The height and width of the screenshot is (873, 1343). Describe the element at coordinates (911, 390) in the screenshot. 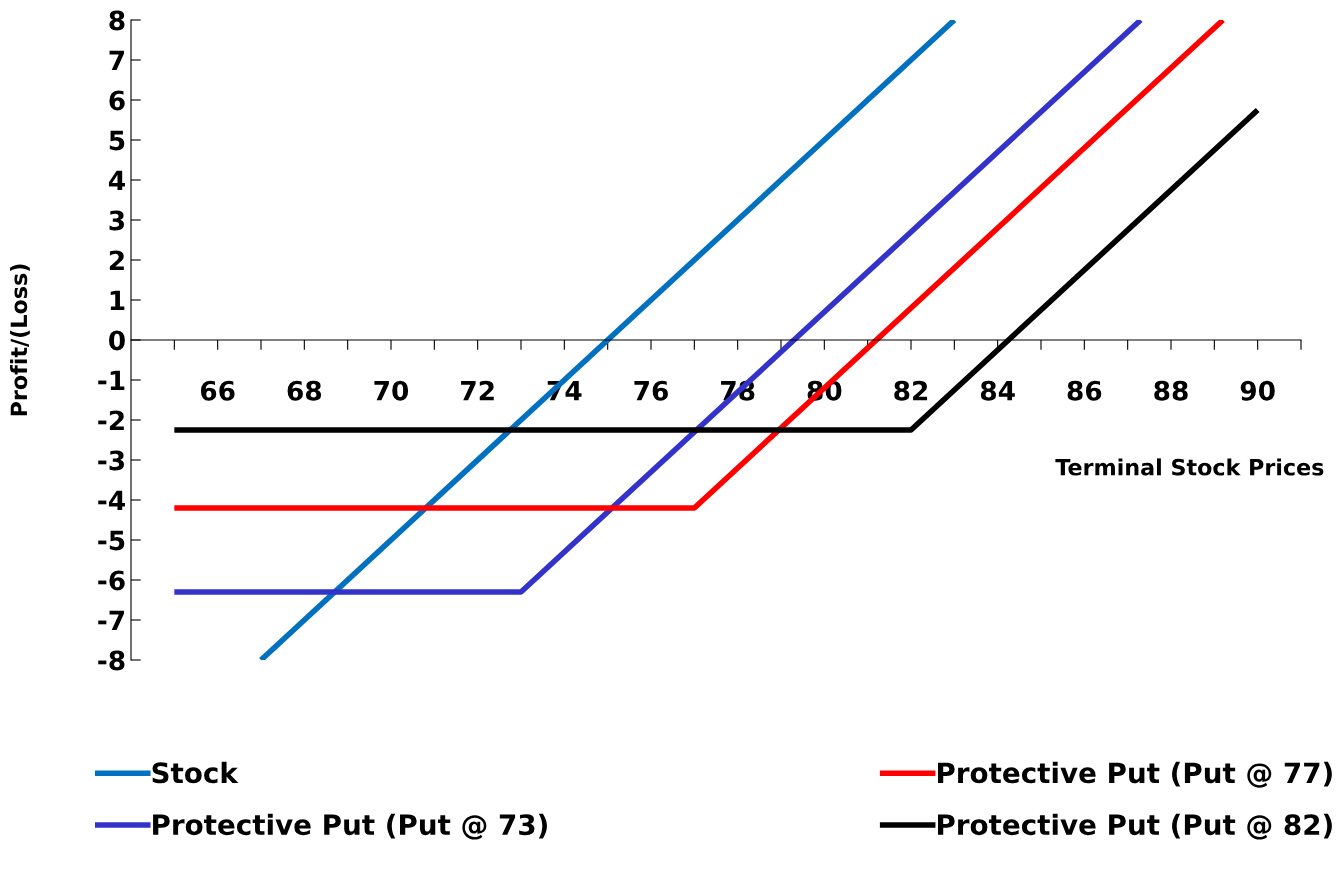

I see `x-tick-label: 82` at that location.